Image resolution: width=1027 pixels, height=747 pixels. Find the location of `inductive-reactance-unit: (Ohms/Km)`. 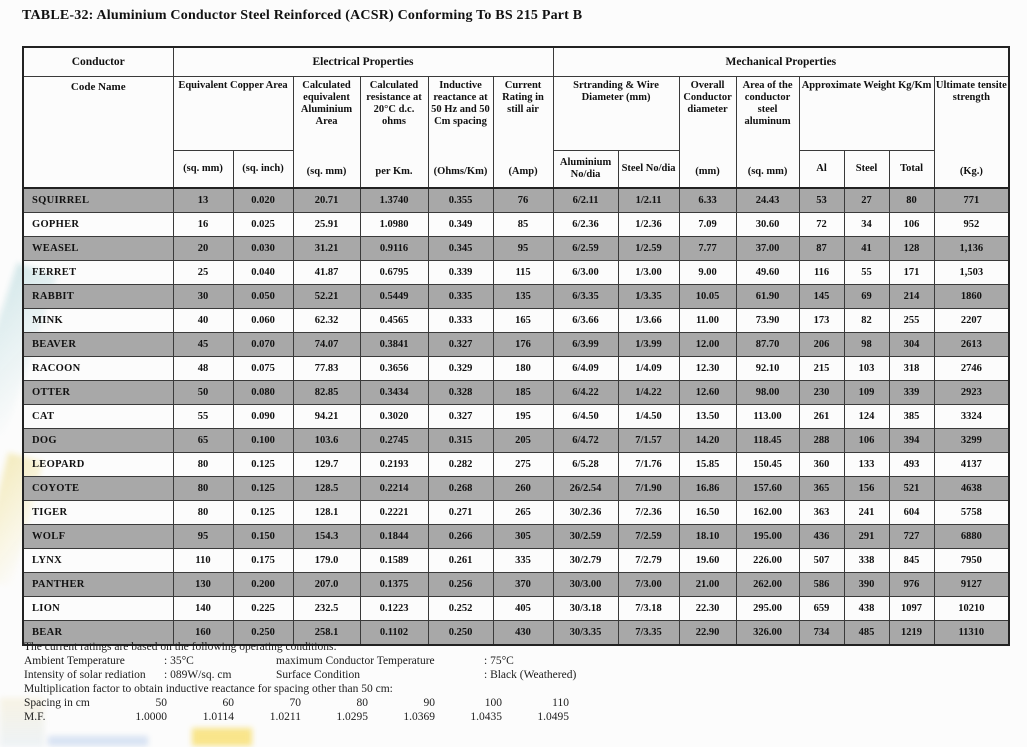

inductive-reactance-unit: (Ohms/Km) is located at coordinates (460, 171).